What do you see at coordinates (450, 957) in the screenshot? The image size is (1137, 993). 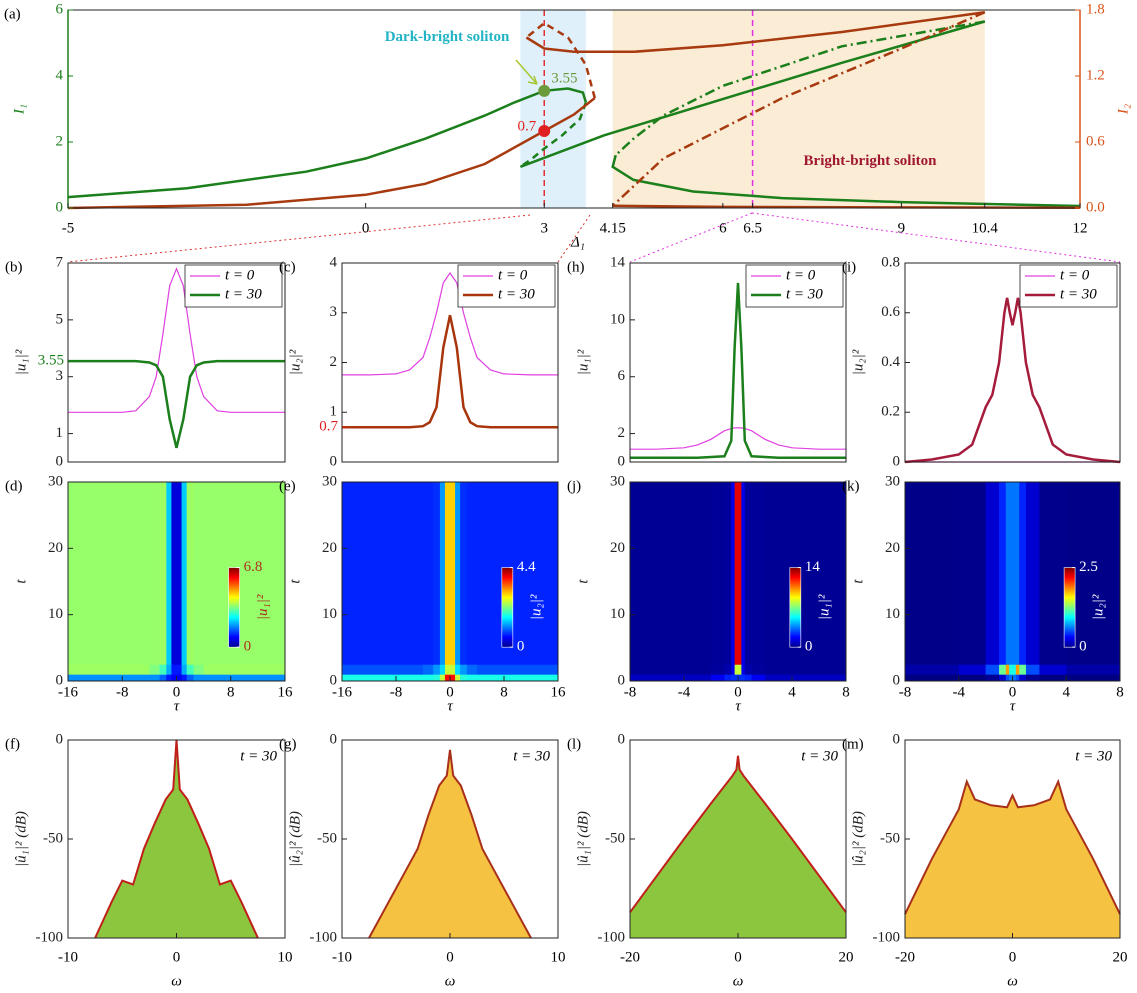 I see `x-tick-label: 0` at bounding box center [450, 957].